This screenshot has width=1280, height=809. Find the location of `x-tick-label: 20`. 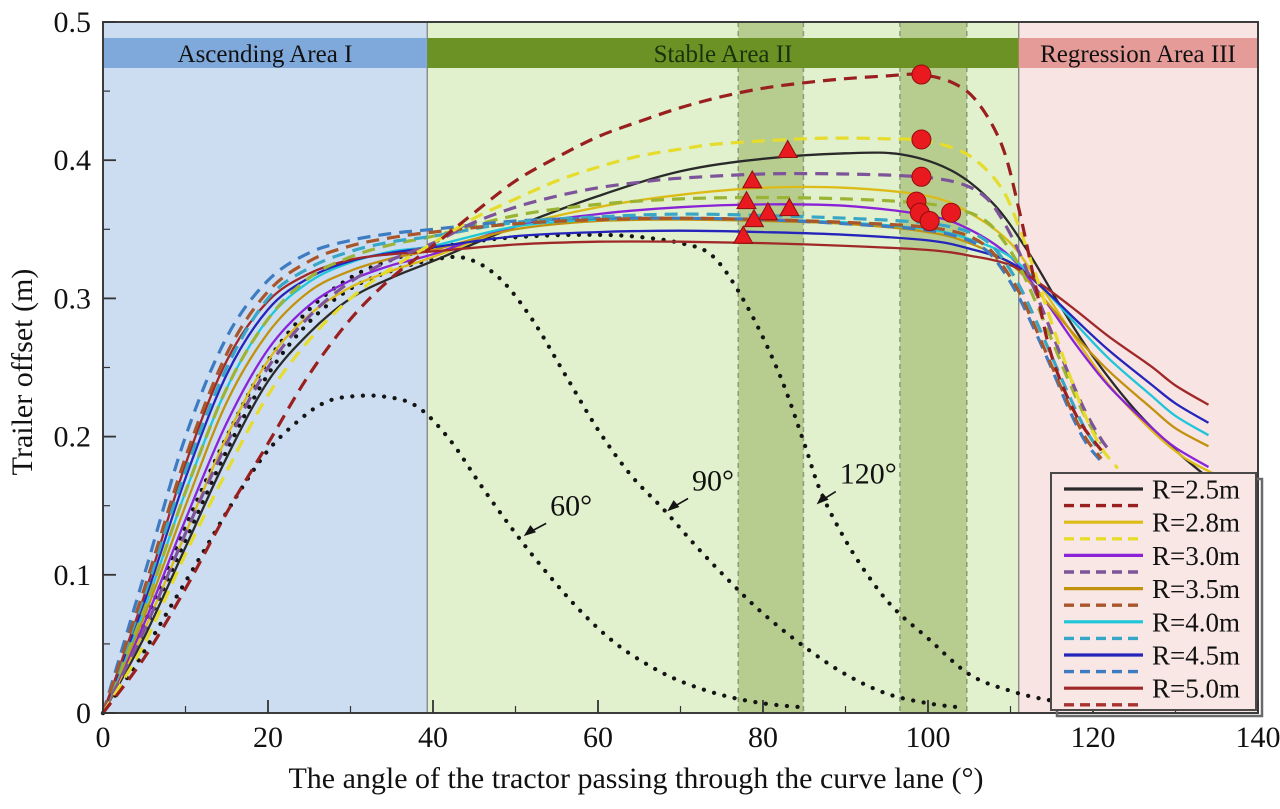

x-tick-label: 20 is located at coordinates (268, 737).